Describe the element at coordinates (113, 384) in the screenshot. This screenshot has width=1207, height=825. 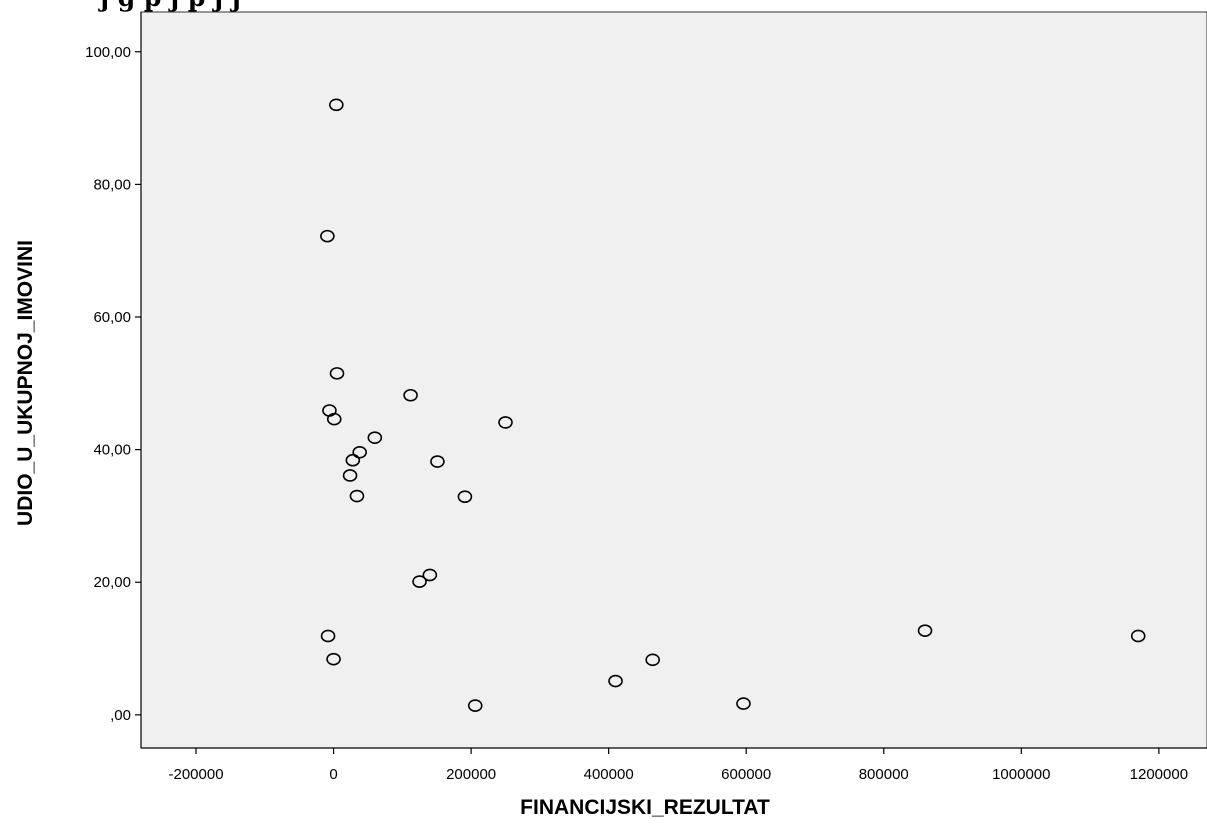
I see `y-axis-ticks: ,00 20,00 40,00 60,00 80,00 100,00` at that location.